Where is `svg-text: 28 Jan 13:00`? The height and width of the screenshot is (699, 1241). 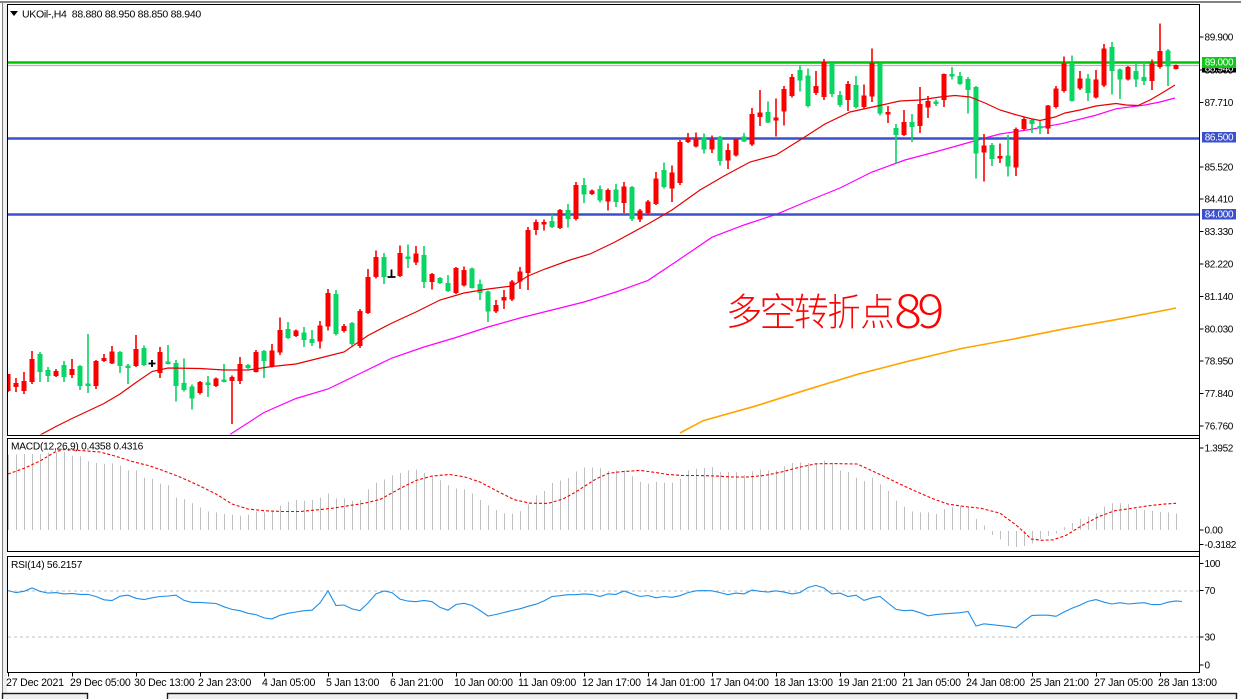
svg-text: 28 Jan 13:00 is located at coordinates (1187, 683).